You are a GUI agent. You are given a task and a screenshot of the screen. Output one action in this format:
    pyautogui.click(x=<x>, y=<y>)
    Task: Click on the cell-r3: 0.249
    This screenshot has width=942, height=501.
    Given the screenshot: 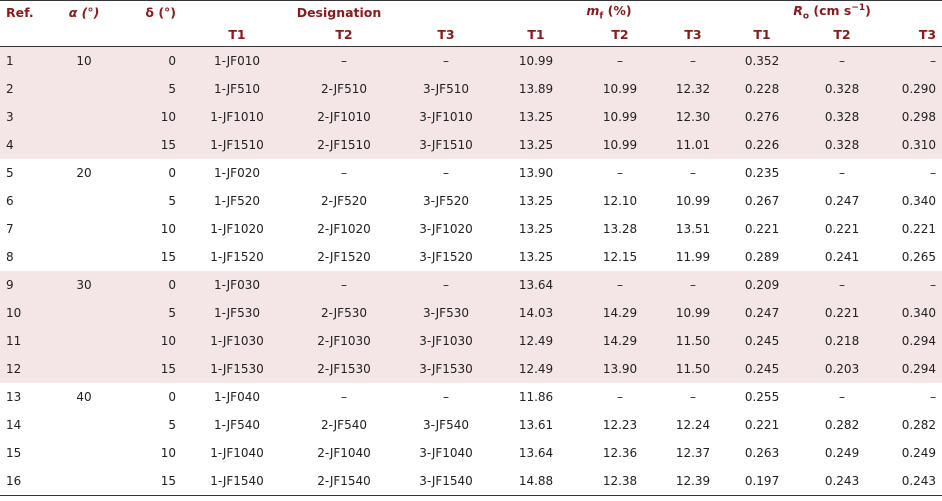 What is the action you would take?
    pyautogui.click(x=919, y=453)
    